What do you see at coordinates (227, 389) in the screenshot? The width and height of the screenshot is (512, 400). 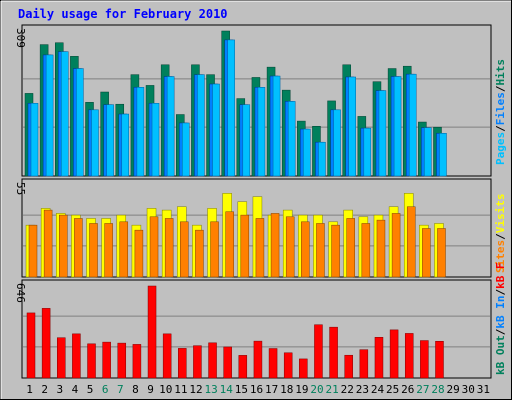 I see `day-label: 14` at bounding box center [227, 389].